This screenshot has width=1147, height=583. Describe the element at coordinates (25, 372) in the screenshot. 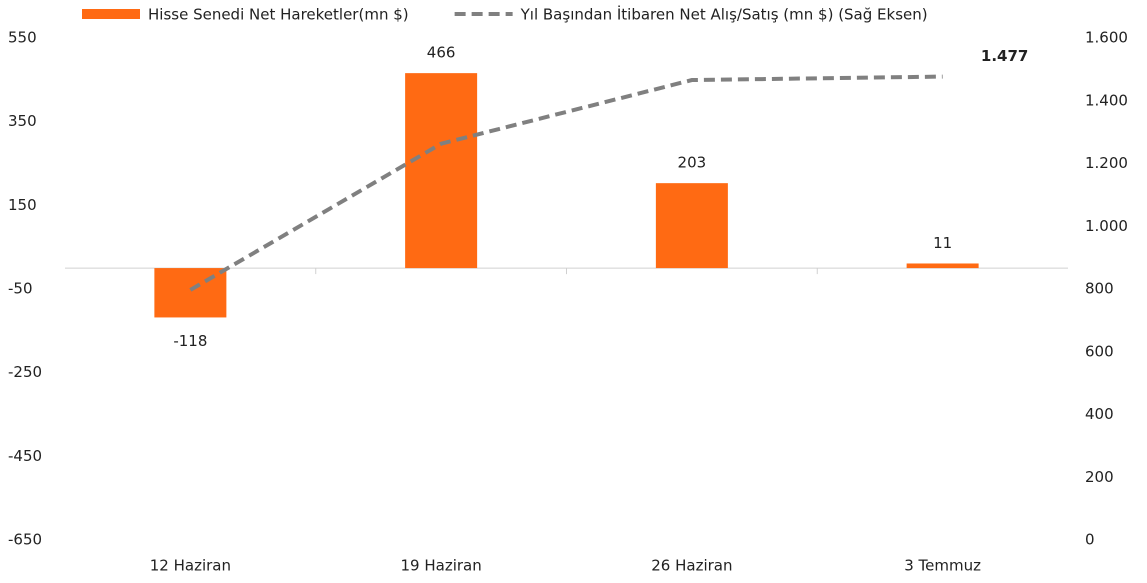

I see `y-tick-label: -250` at that location.